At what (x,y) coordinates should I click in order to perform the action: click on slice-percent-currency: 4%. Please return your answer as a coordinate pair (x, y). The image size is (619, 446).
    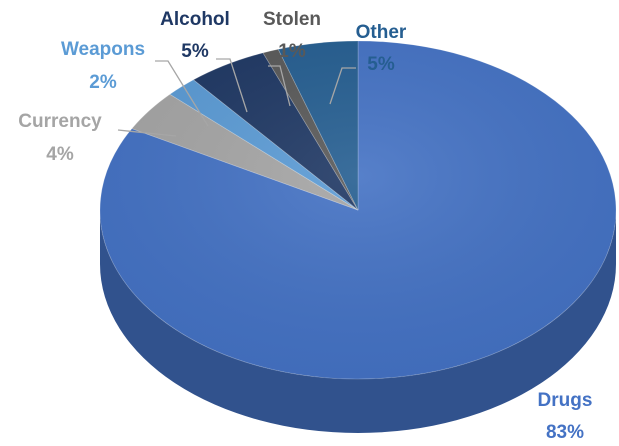
    Looking at the image, I should click on (60, 154).